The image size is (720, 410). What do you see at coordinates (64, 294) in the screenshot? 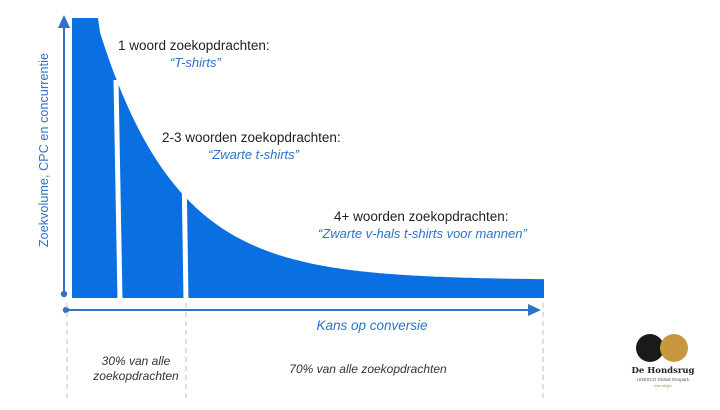
I see `y-axis-origin-dot` at bounding box center [64, 294].